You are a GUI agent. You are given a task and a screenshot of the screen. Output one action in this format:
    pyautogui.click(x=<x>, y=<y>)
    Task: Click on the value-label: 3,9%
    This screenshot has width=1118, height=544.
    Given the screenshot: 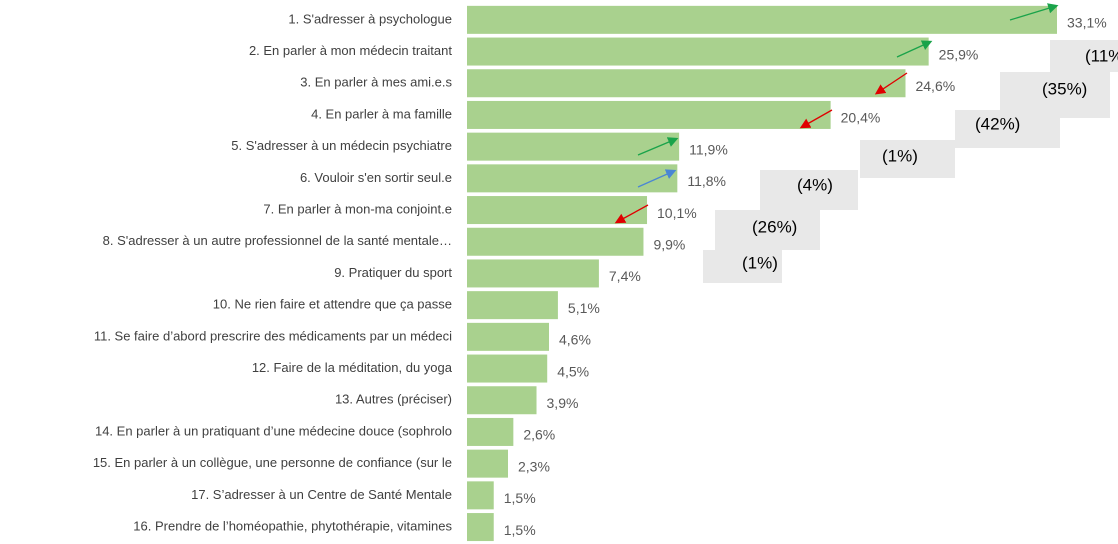 What is the action you would take?
    pyautogui.click(x=563, y=403)
    